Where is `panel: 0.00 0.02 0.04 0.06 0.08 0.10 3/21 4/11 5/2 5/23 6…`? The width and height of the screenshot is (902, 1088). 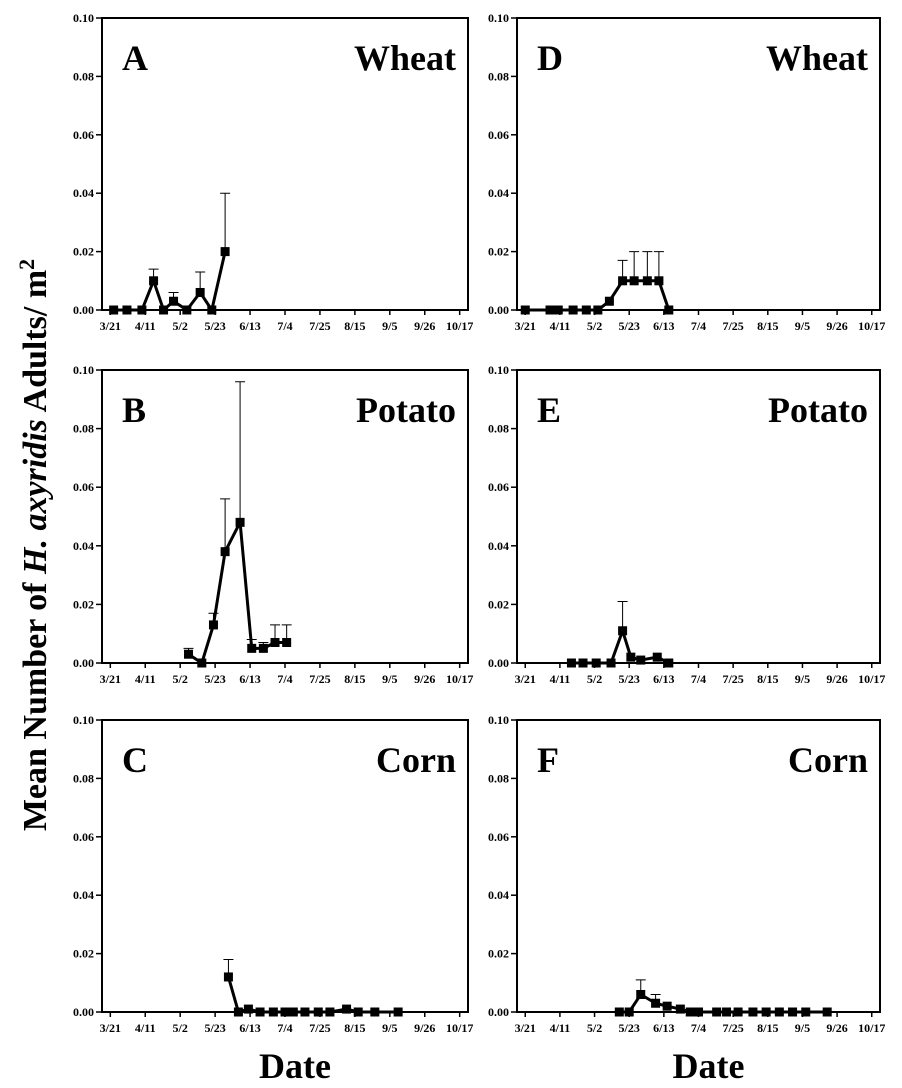 panel: 0.00 0.02 0.04 0.06 0.08 0.10 3/21 4/11 5/2 5/23 6… is located at coordinates (686, 524).